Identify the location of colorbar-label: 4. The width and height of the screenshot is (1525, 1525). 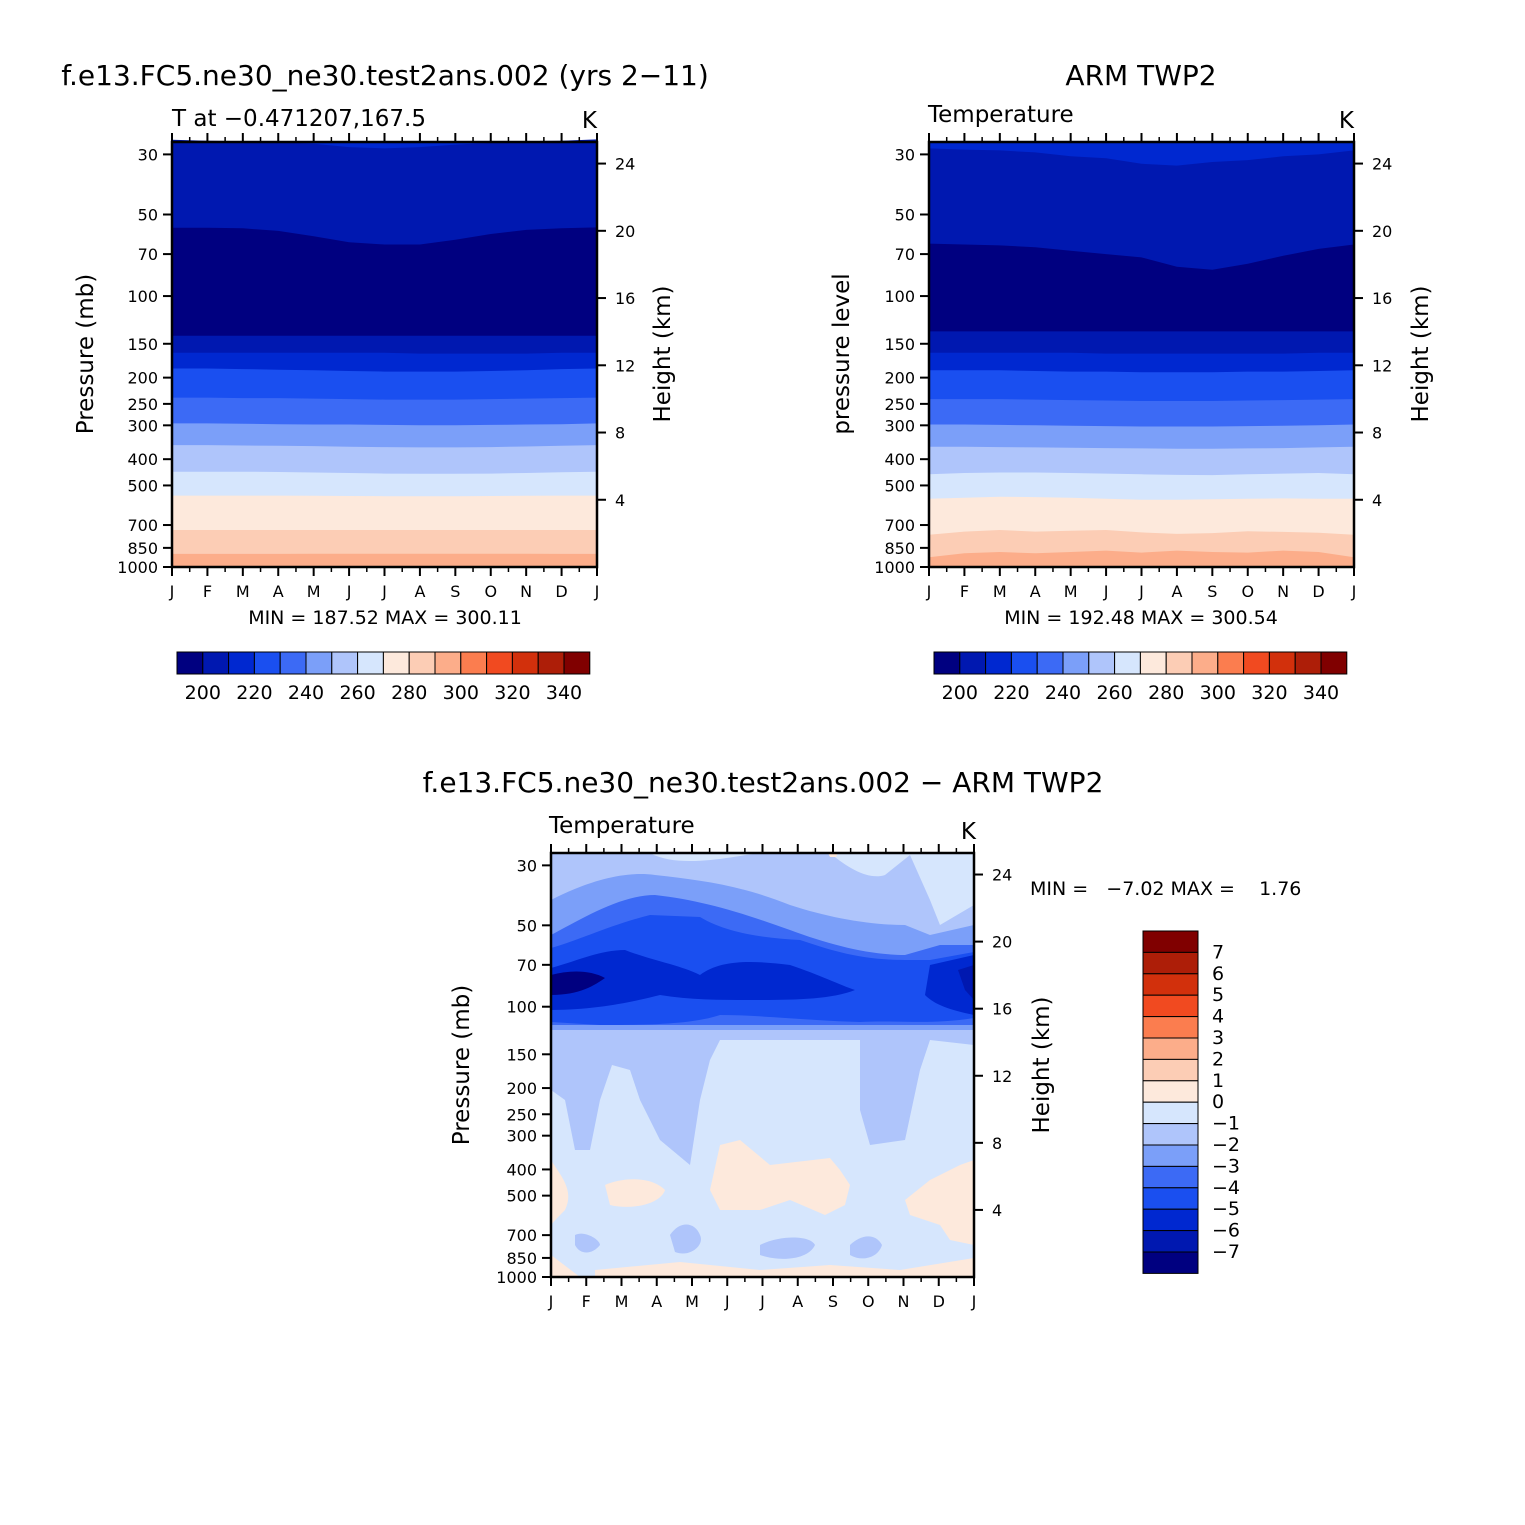
(1218, 1017).